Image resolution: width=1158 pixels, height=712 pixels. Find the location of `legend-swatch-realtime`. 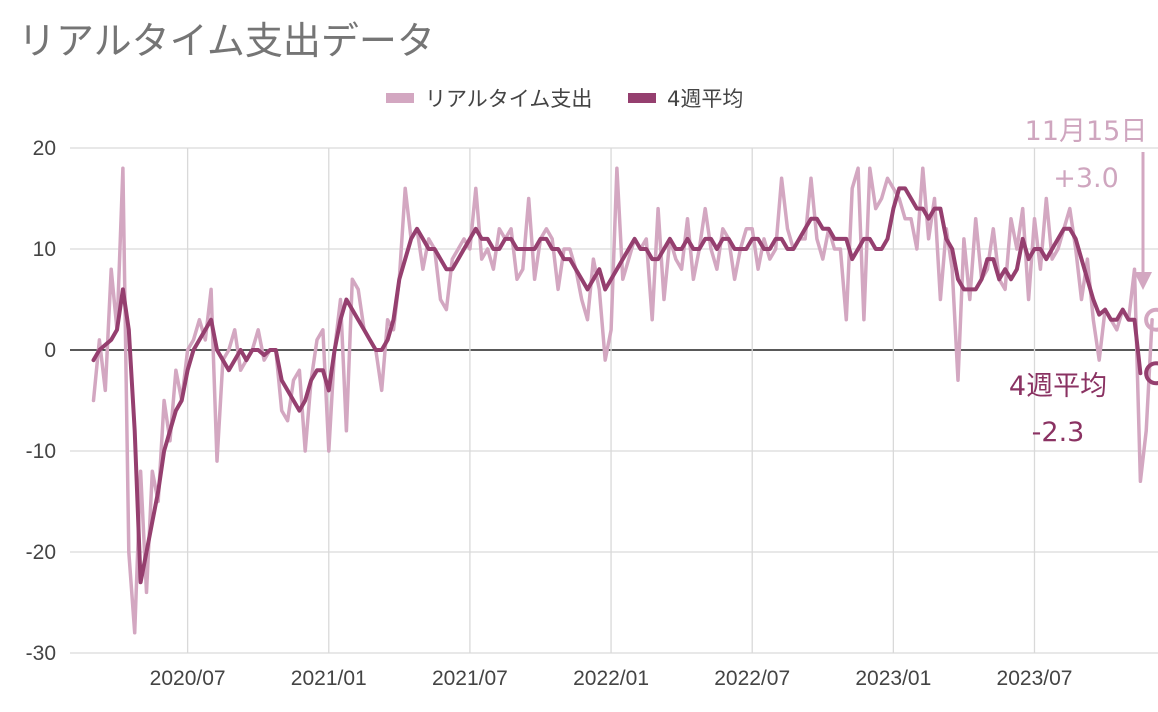

legend-swatch-realtime is located at coordinates (400, 98).